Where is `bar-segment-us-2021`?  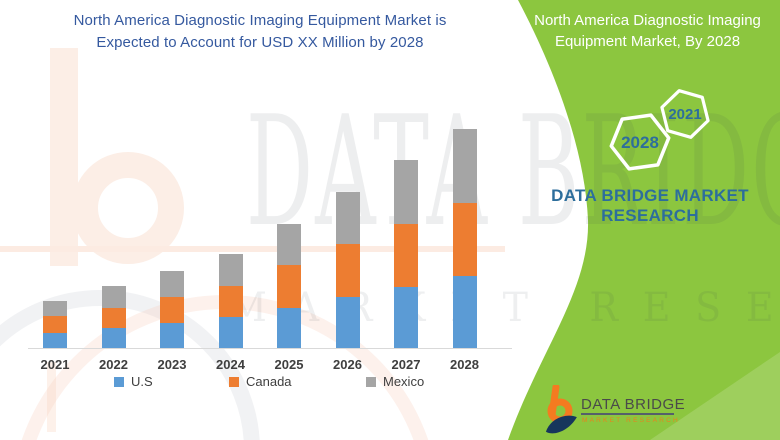 bar-segment-us-2021 is located at coordinates (55, 340).